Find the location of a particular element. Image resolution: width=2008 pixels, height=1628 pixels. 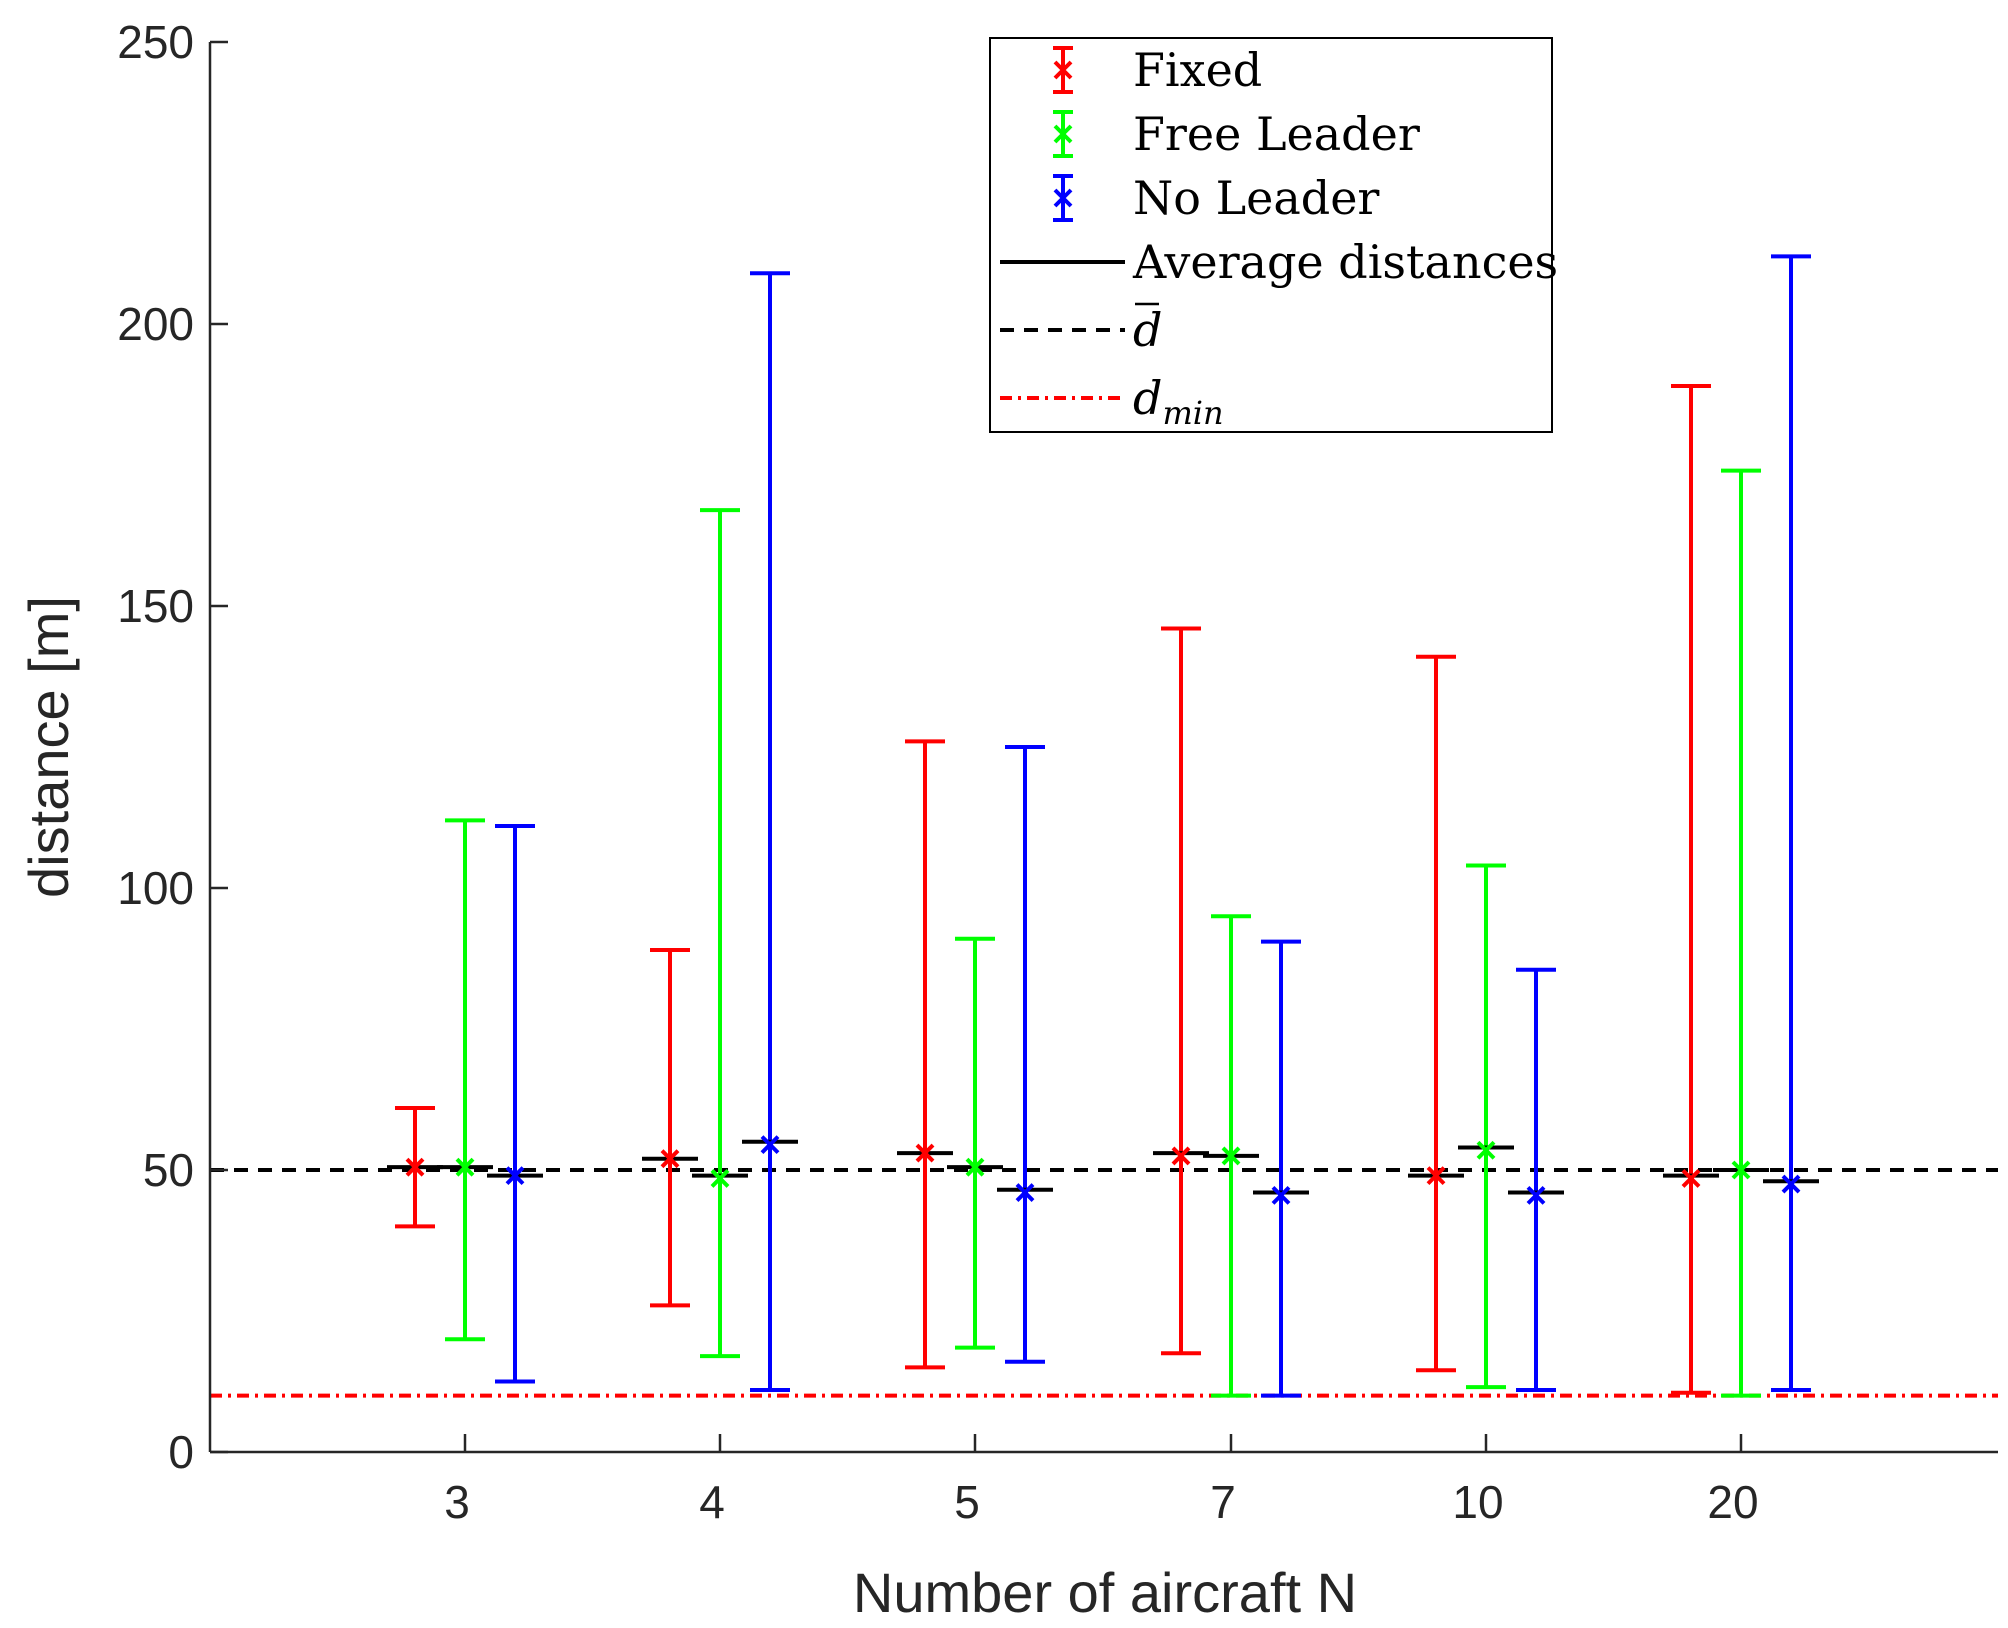

mean-marker-fixed-N3 is located at coordinates (415, 1167).